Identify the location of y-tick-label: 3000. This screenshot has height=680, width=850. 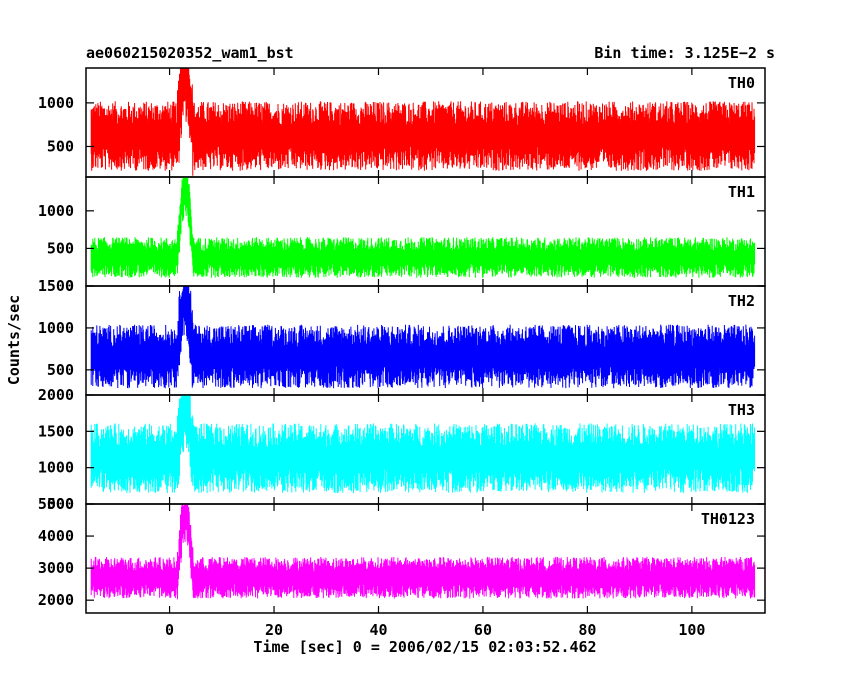
(56, 568).